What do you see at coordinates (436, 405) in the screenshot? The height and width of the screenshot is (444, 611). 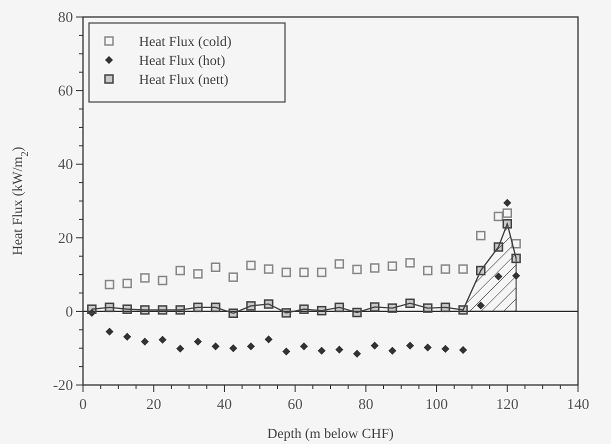 I see `x-tick-label: 100` at bounding box center [436, 405].